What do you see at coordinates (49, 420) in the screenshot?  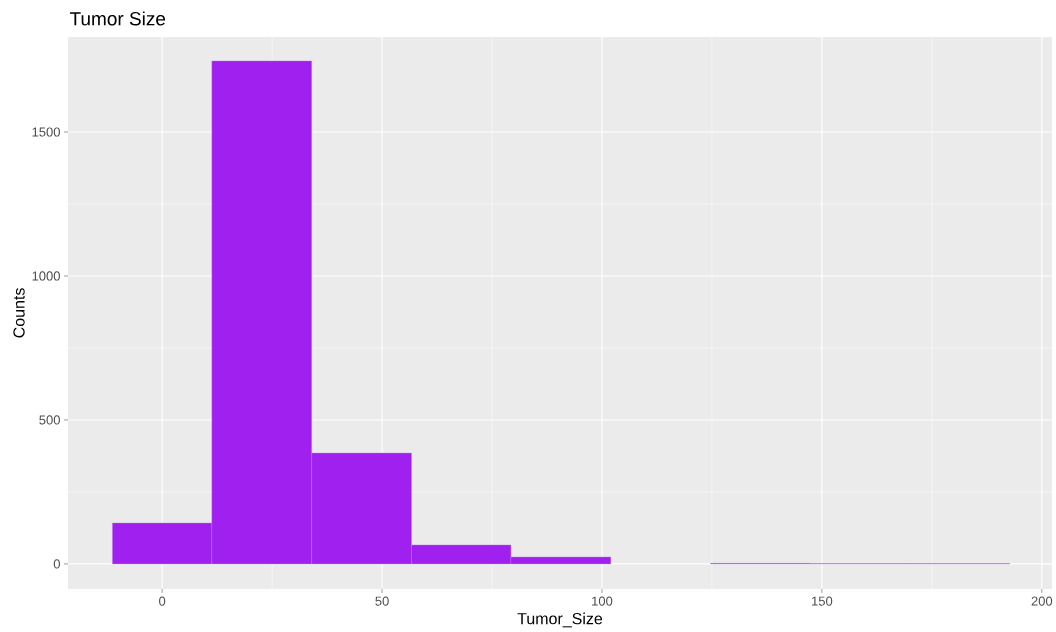 I see `y-tick-label: 500` at bounding box center [49, 420].